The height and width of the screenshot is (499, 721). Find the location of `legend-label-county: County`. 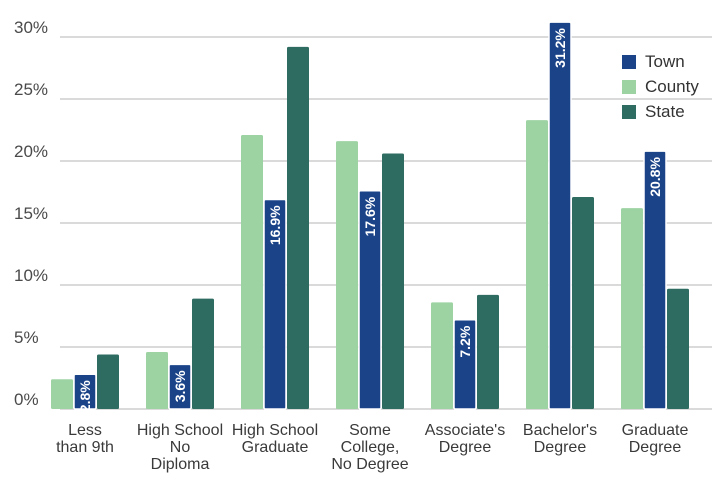

legend-label-county: County is located at coordinates (672, 86).